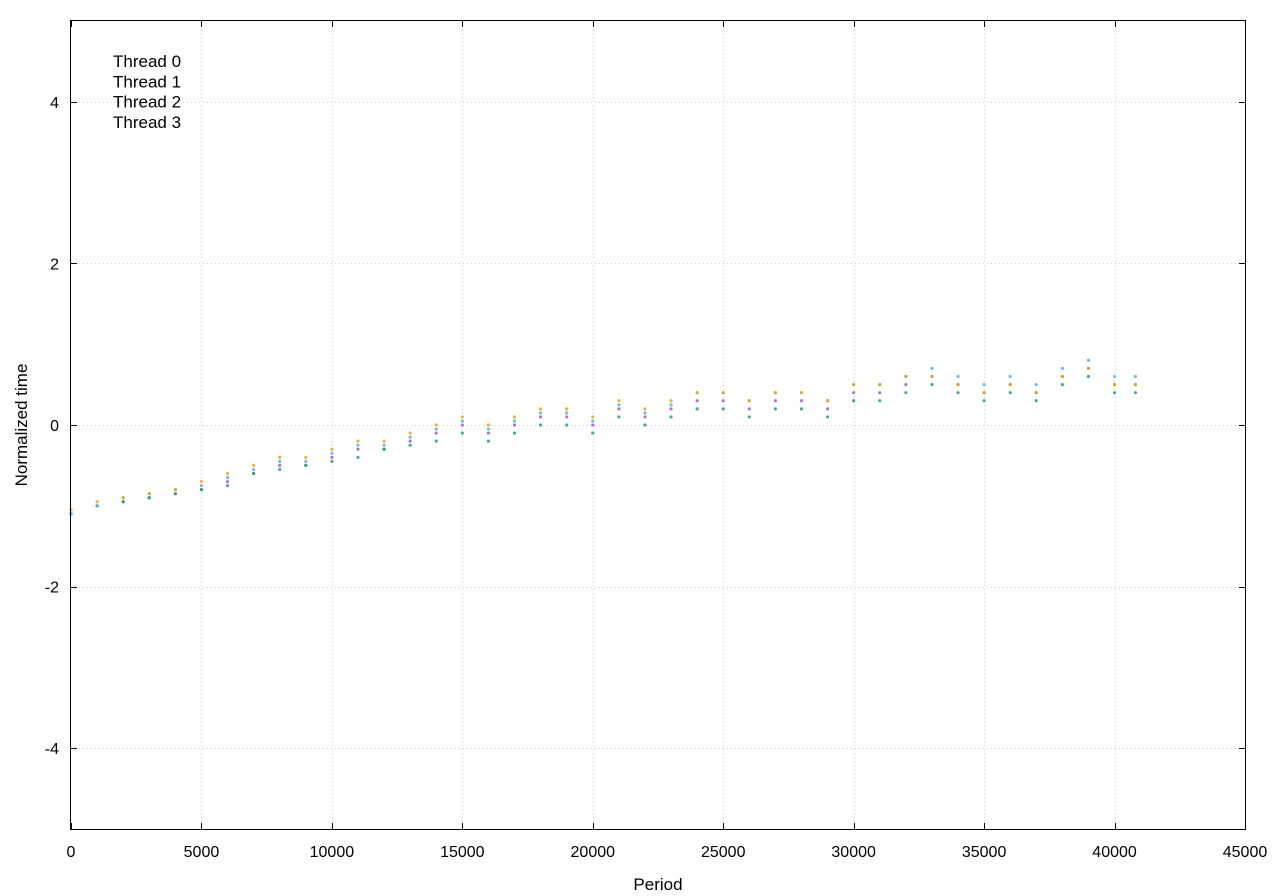 The image size is (1280, 896). What do you see at coordinates (202, 852) in the screenshot?
I see `x-tick-label: 5000` at bounding box center [202, 852].